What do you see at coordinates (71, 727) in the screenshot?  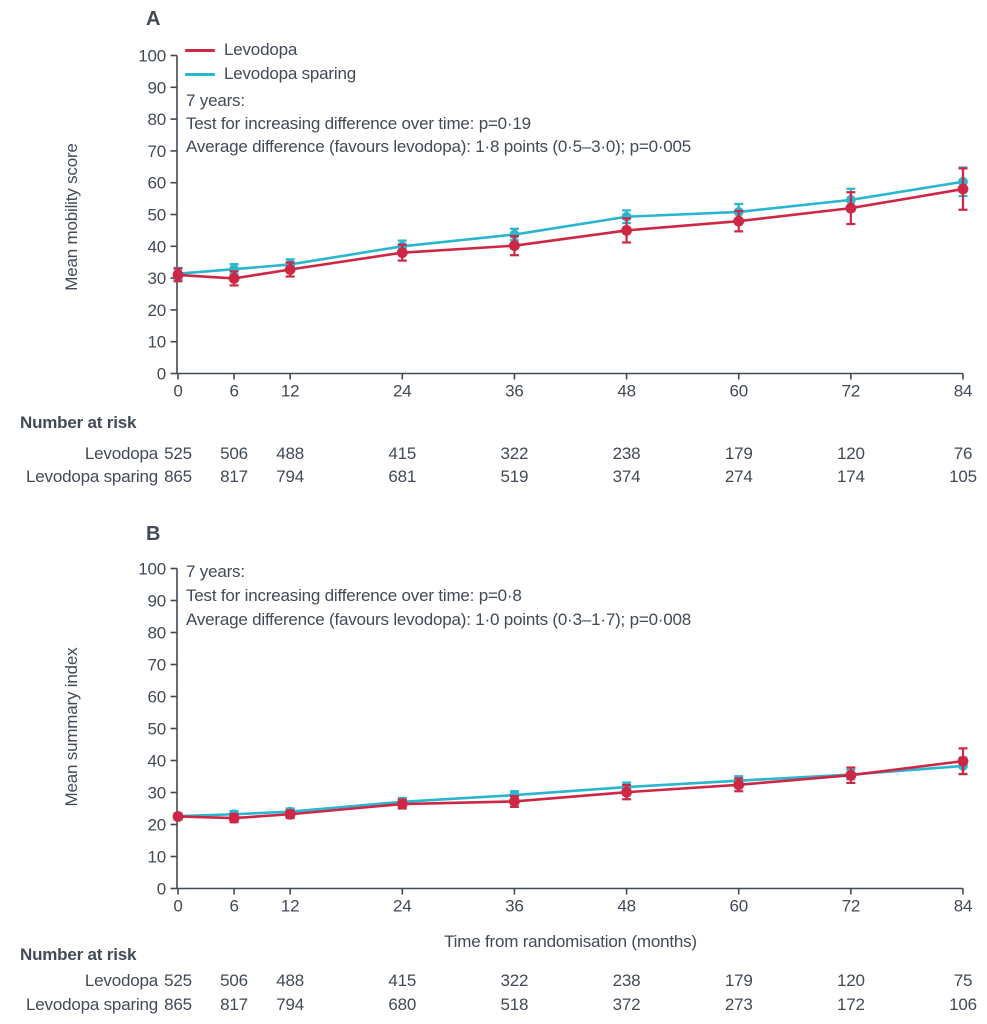 I see `panel-b-y-axis-title: Mean summary index` at bounding box center [71, 727].